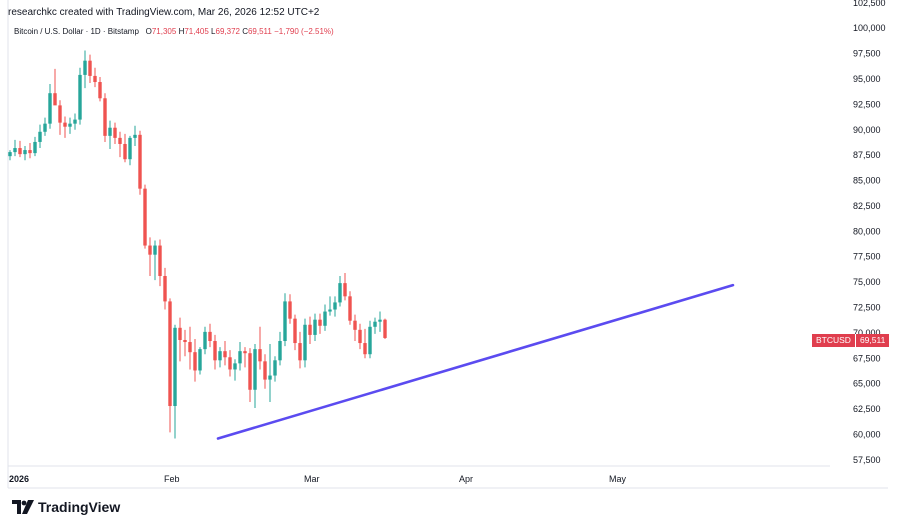 The image size is (899, 518). I want to click on y-tick-label: 75,000, so click(867, 282).